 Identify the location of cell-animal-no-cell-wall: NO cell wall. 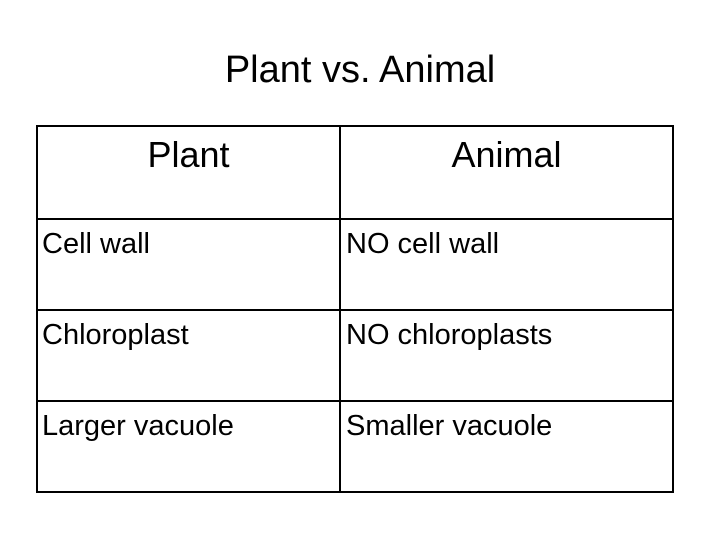
(506, 264).